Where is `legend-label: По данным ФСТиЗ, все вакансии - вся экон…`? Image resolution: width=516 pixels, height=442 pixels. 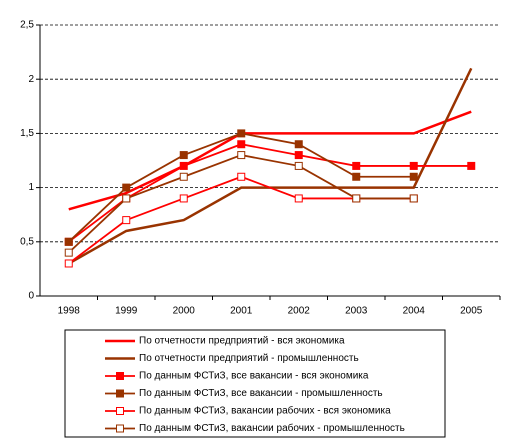
legend-label: По данным ФСТиЗ, все вакансии - вся экон… is located at coordinates (254, 376).